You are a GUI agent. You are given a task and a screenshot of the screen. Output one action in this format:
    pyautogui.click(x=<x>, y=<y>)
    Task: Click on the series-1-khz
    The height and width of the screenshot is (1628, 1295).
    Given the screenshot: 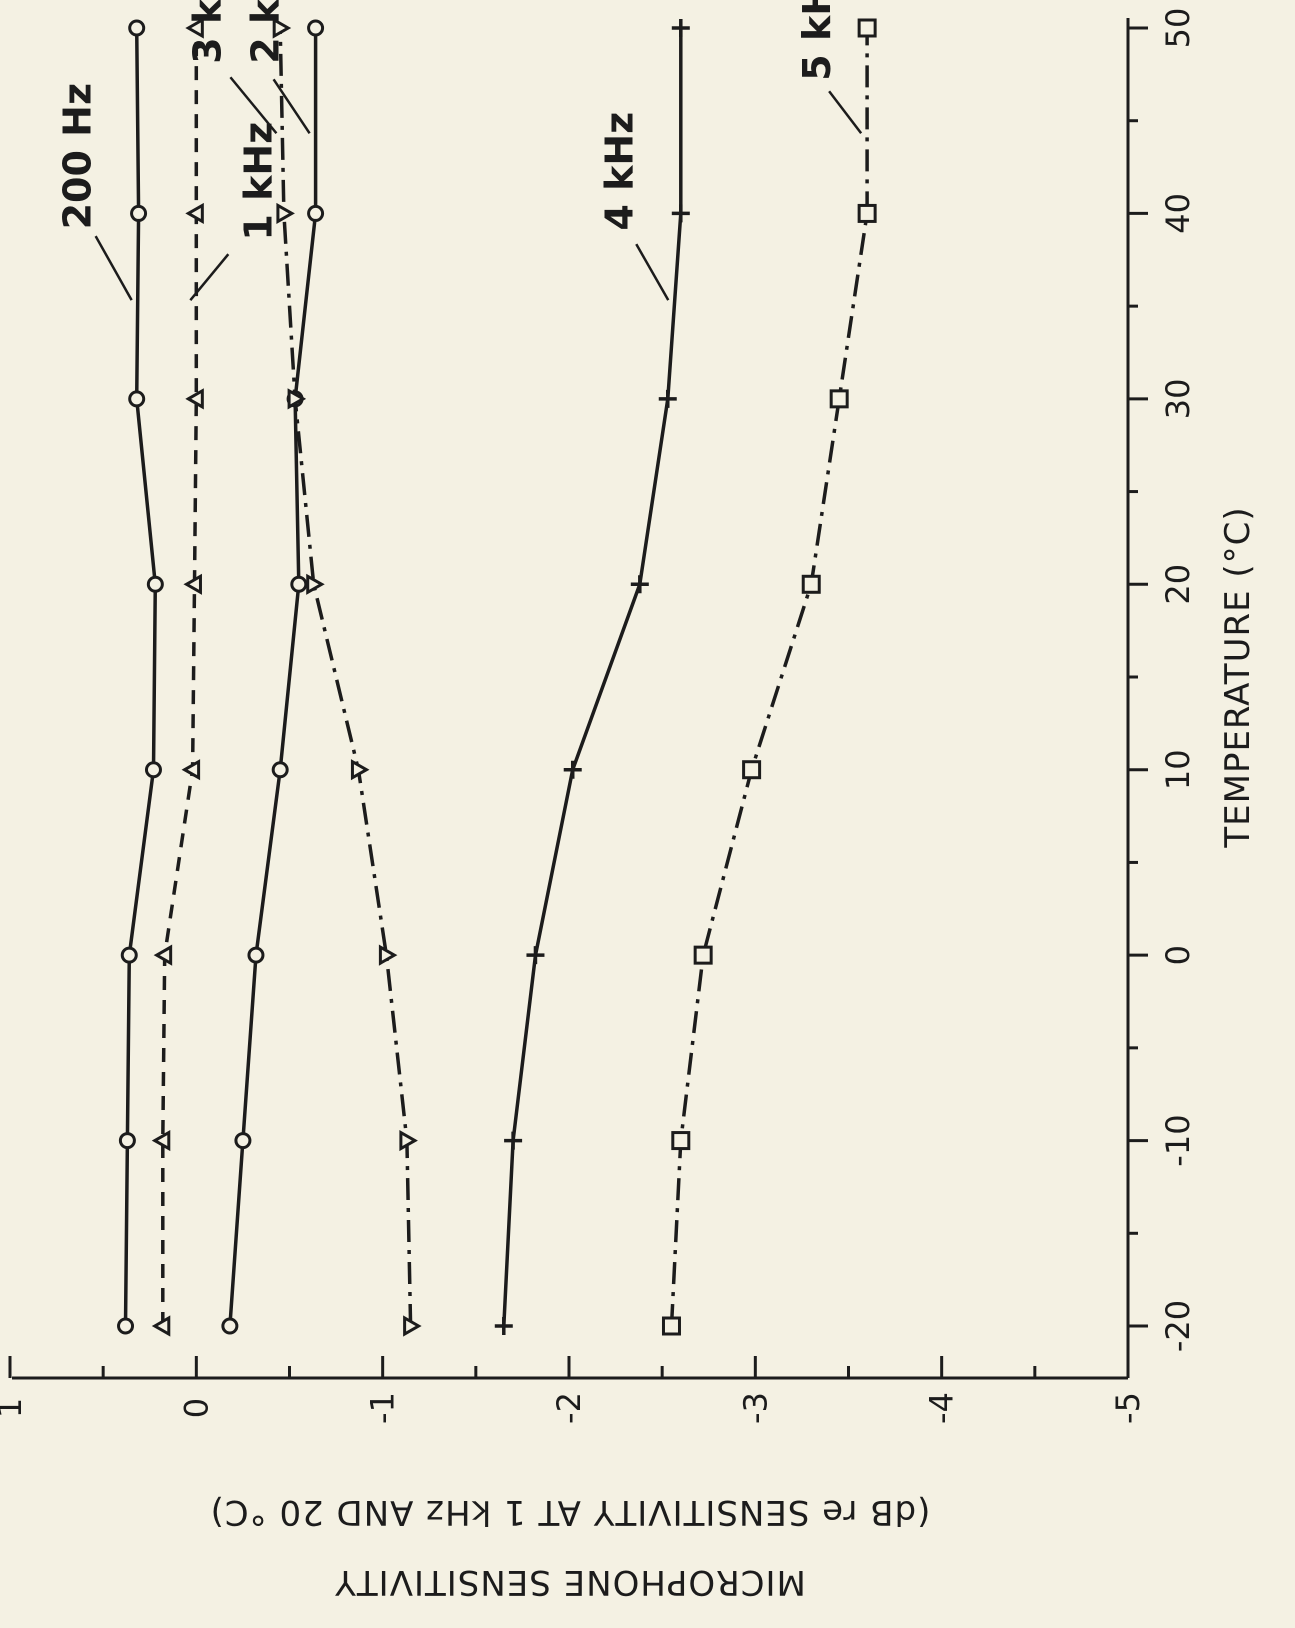 What is the action you would take?
    pyautogui.click(x=177, y=677)
    